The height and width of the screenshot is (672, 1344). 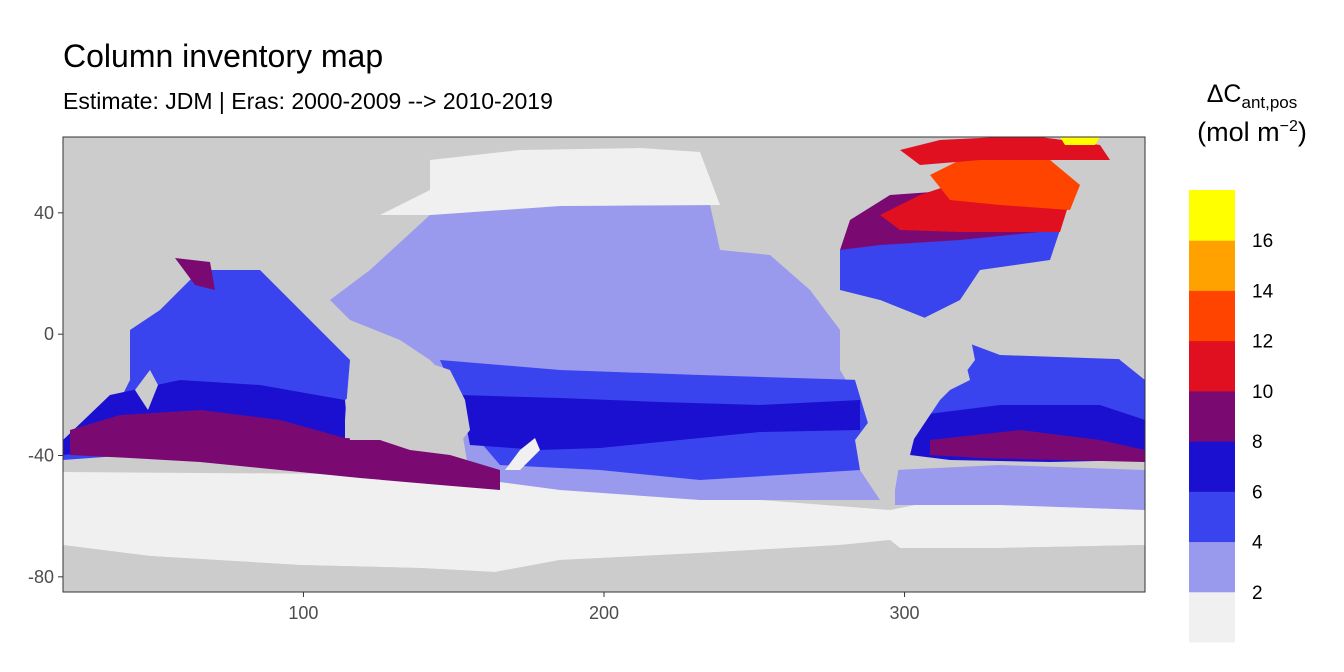 I want to click on region-labrador-sea, so click(x=1005, y=151).